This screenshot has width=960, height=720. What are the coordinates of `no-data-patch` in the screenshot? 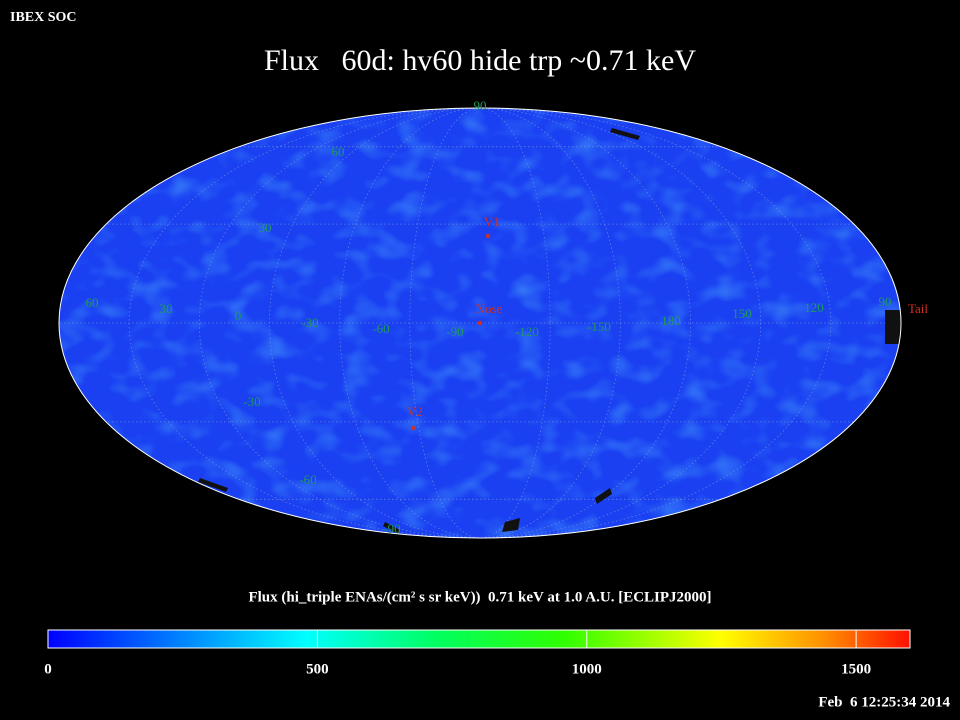 It's located at (893, 327).